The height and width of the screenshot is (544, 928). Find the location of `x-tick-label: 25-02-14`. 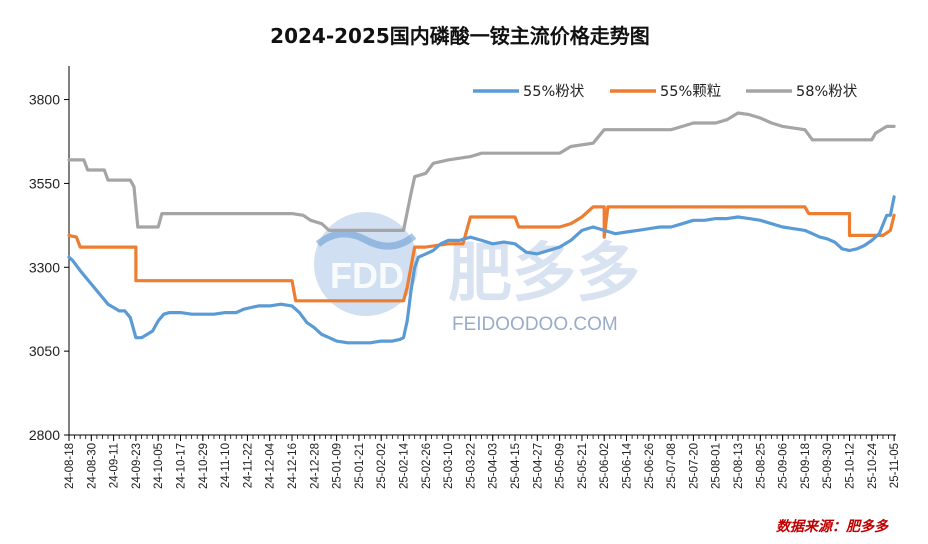

x-tick-label: 25-02-14 is located at coordinates (405, 465).